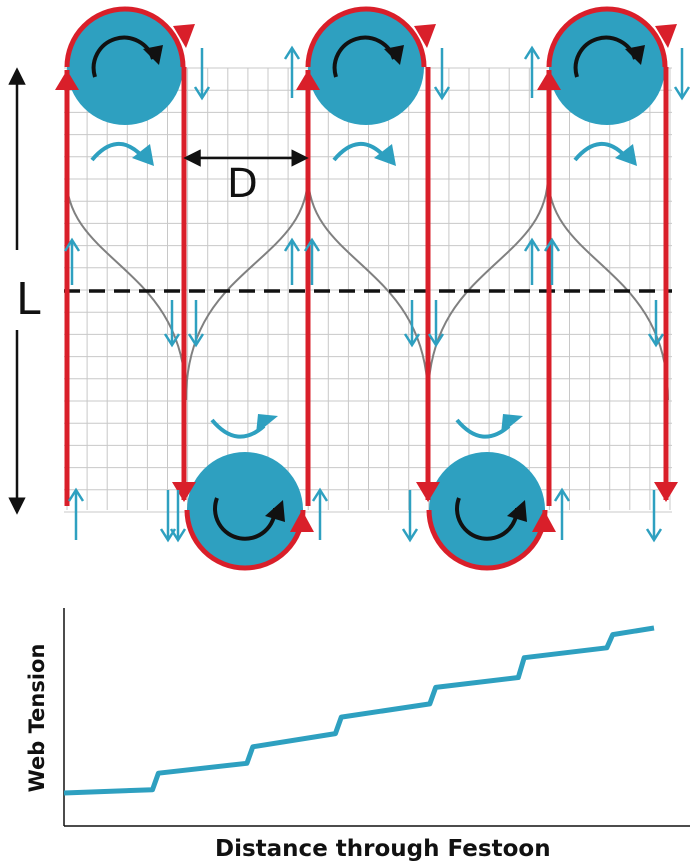  I want to click on spacing-label: D, so click(242, 184).